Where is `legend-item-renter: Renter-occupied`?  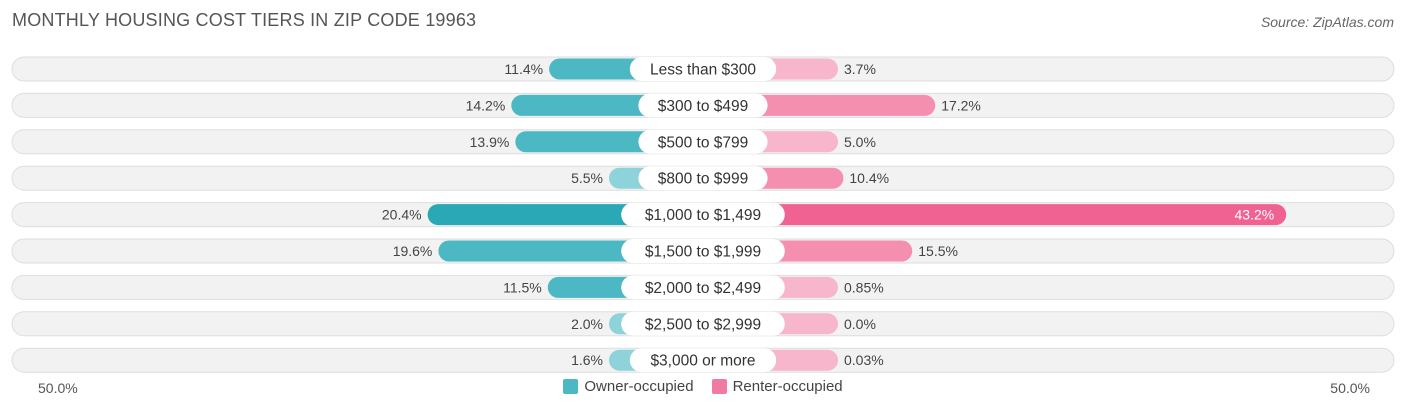 legend-item-renter: Renter-occupied is located at coordinates (777, 386).